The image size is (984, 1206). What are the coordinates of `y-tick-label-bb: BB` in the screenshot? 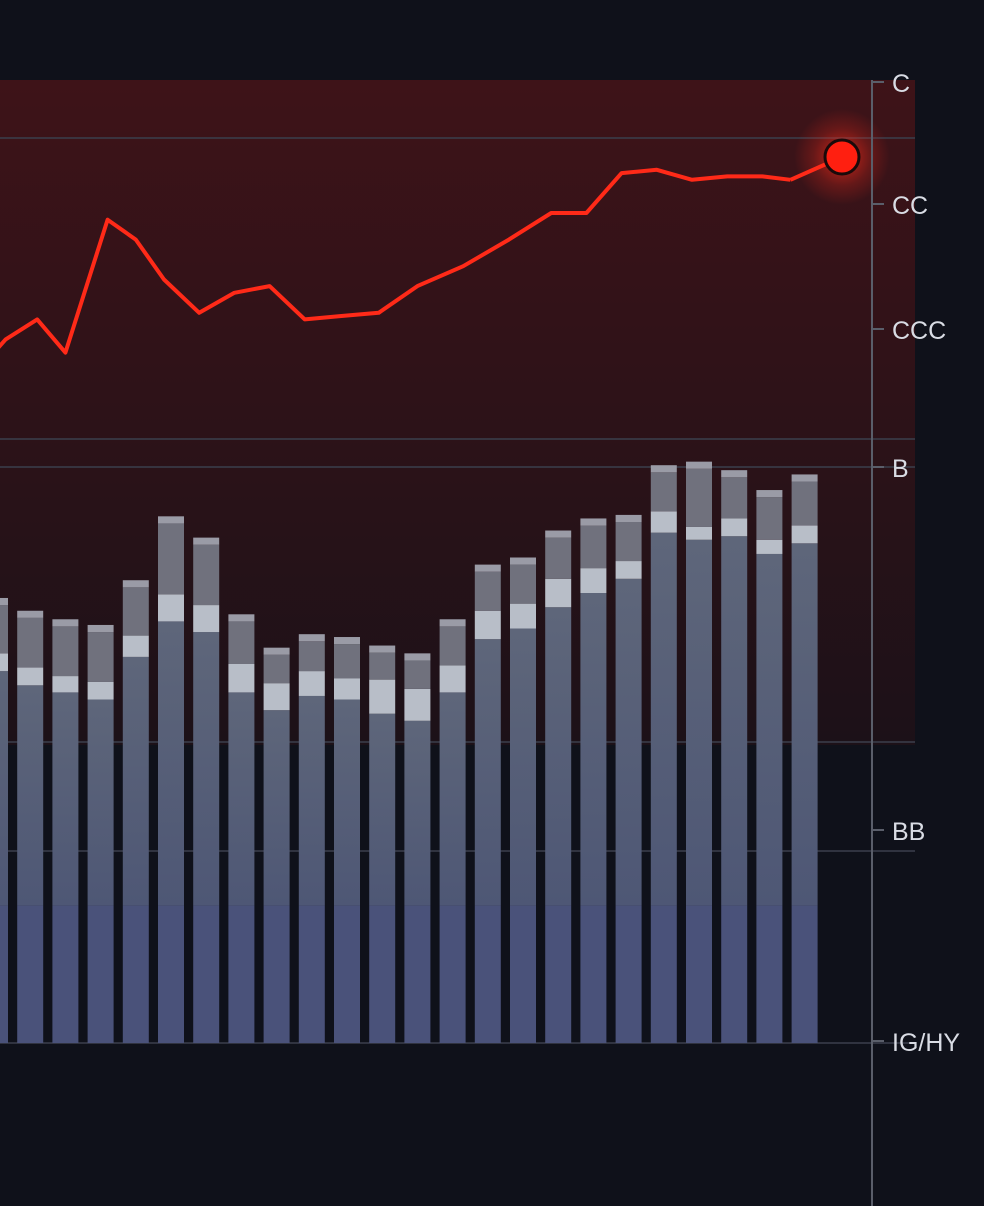 It's located at (908, 832).